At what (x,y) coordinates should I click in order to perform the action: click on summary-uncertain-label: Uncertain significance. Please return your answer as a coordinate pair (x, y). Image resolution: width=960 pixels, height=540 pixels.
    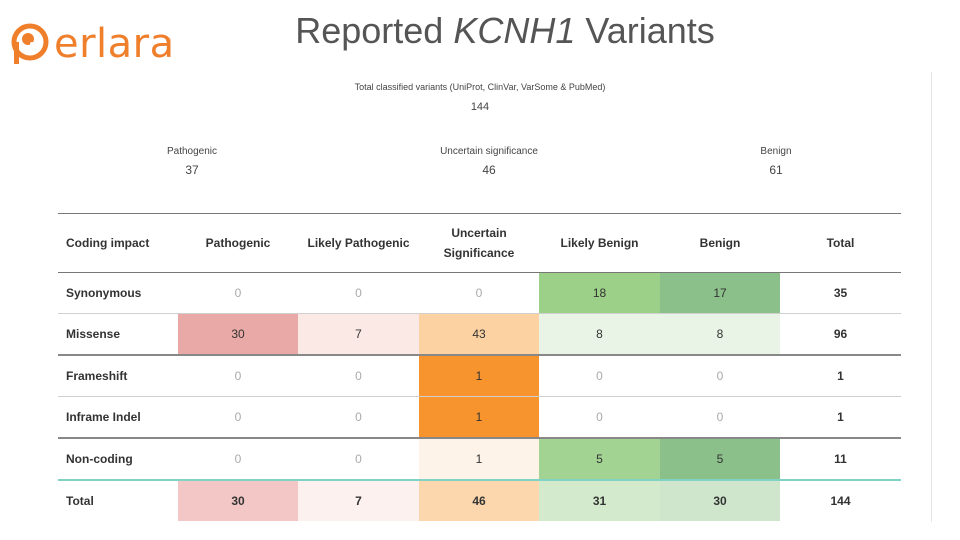
    Looking at the image, I should click on (489, 151).